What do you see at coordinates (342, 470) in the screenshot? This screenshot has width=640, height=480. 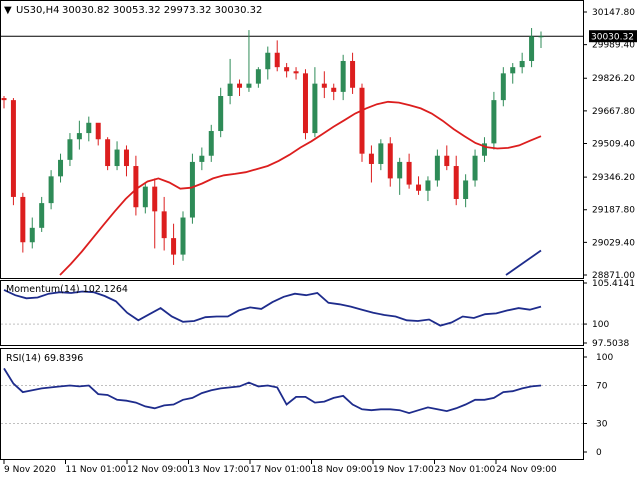 I see `time-tick-label: 18 Nov 09:00` at bounding box center [342, 470].